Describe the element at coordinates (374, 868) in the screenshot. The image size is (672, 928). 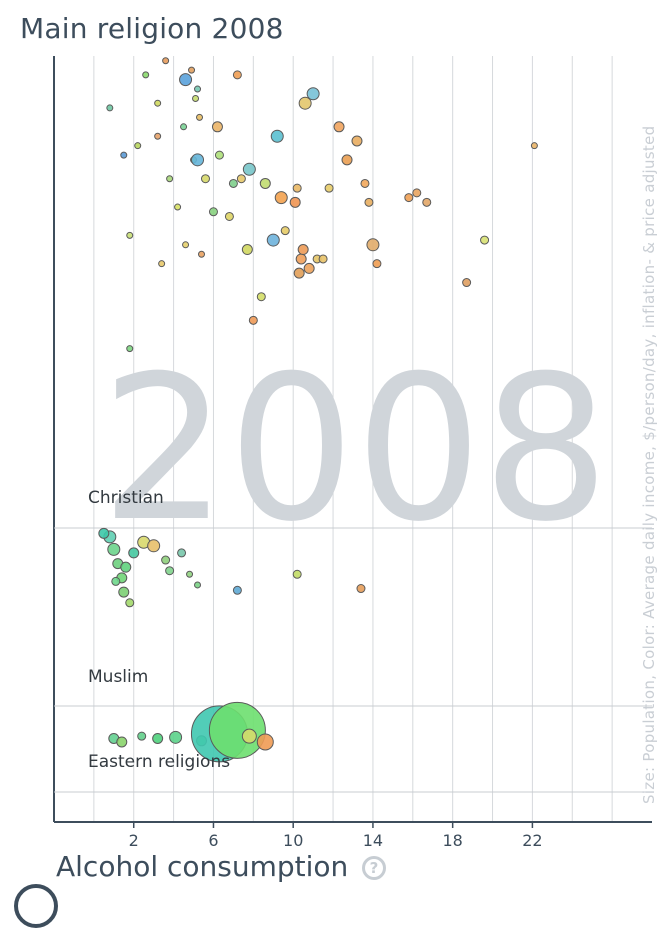
I see `help-icon: ?` at that location.